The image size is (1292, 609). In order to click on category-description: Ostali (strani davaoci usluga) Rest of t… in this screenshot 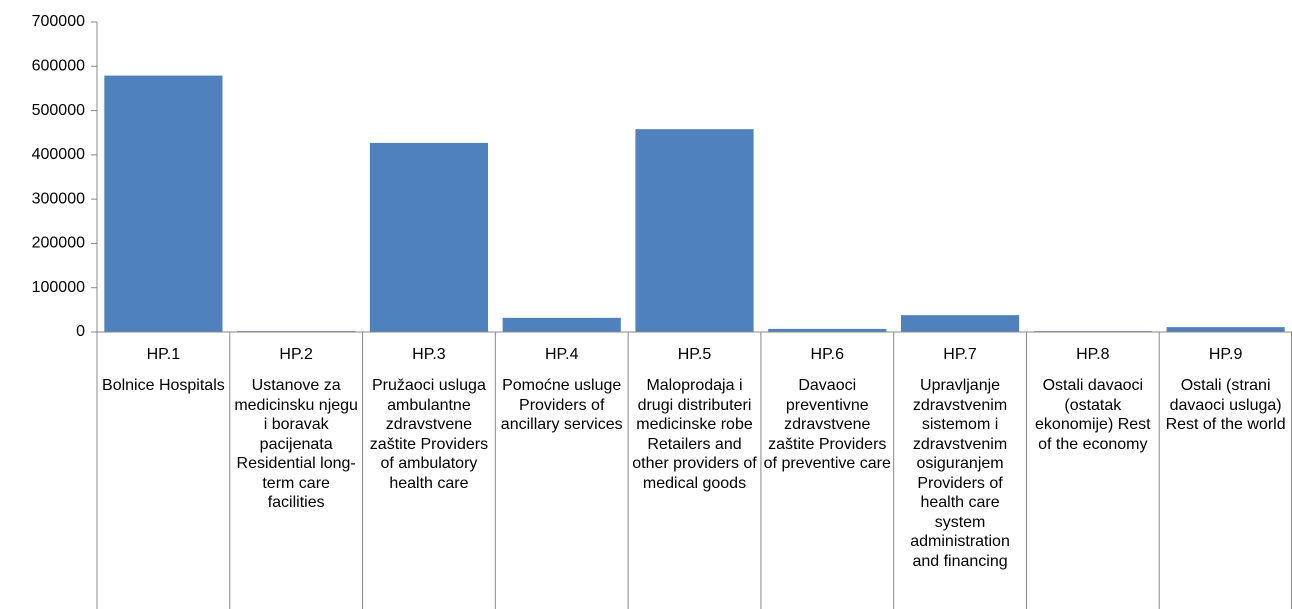, I will do `click(1225, 405)`.